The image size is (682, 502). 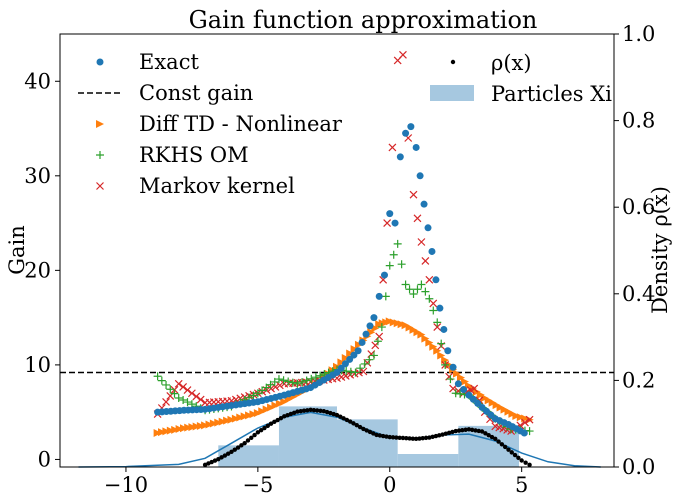 What do you see at coordinates (100, 186) in the screenshot?
I see `legend-markov-symbol` at bounding box center [100, 186].